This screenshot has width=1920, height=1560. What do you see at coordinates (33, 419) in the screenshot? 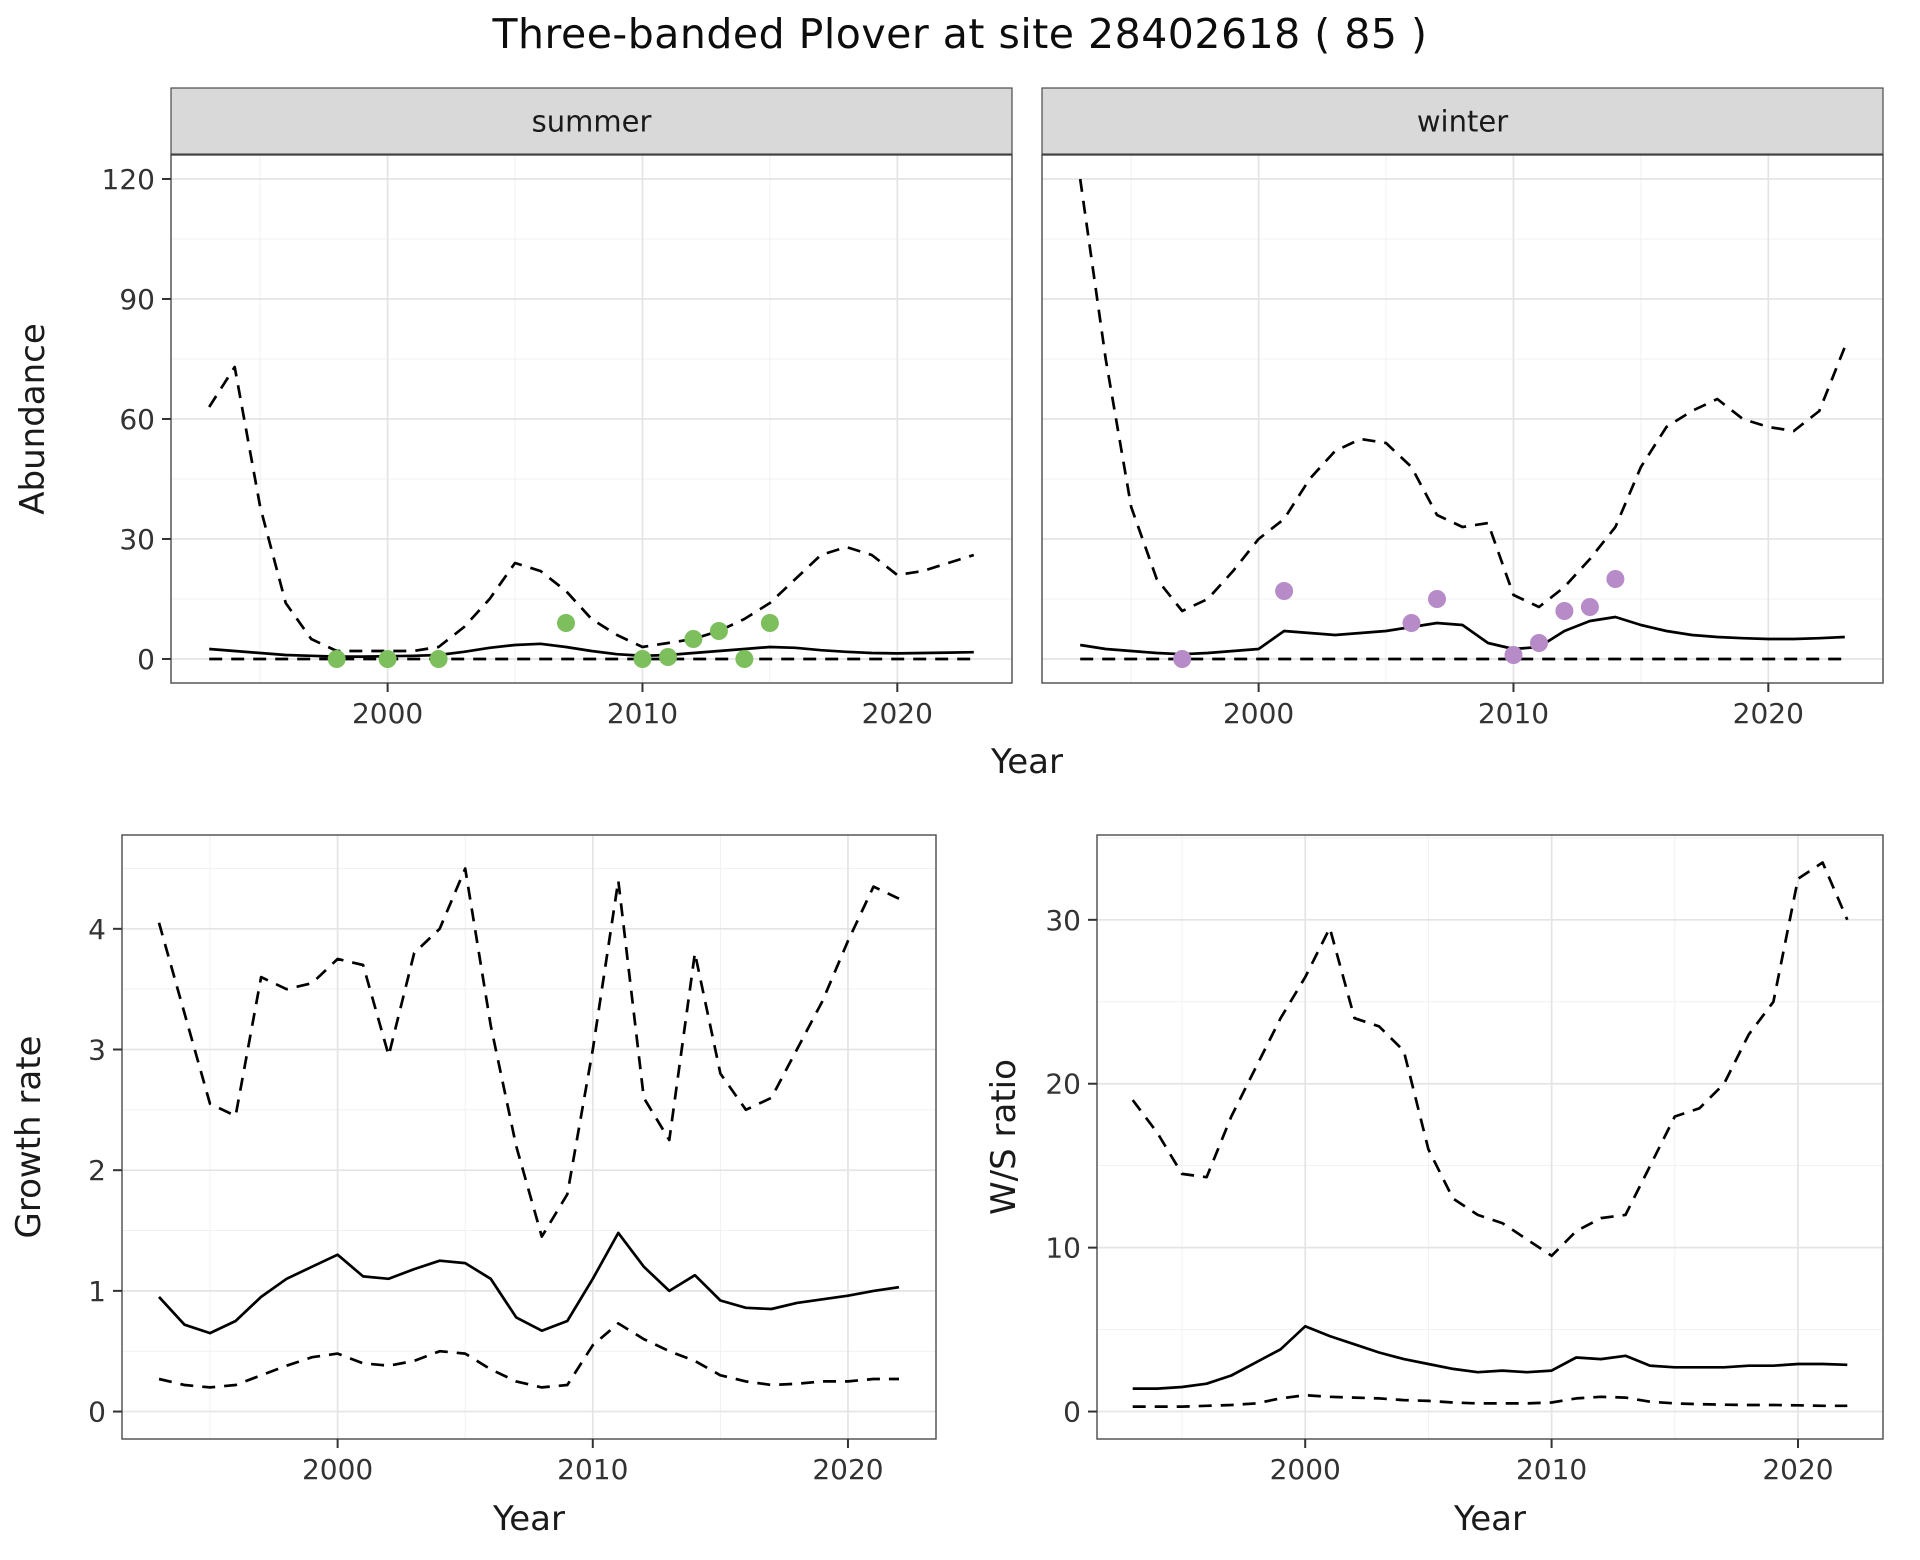
I see `y-axis-title-abundance: Abundance` at bounding box center [33, 419].